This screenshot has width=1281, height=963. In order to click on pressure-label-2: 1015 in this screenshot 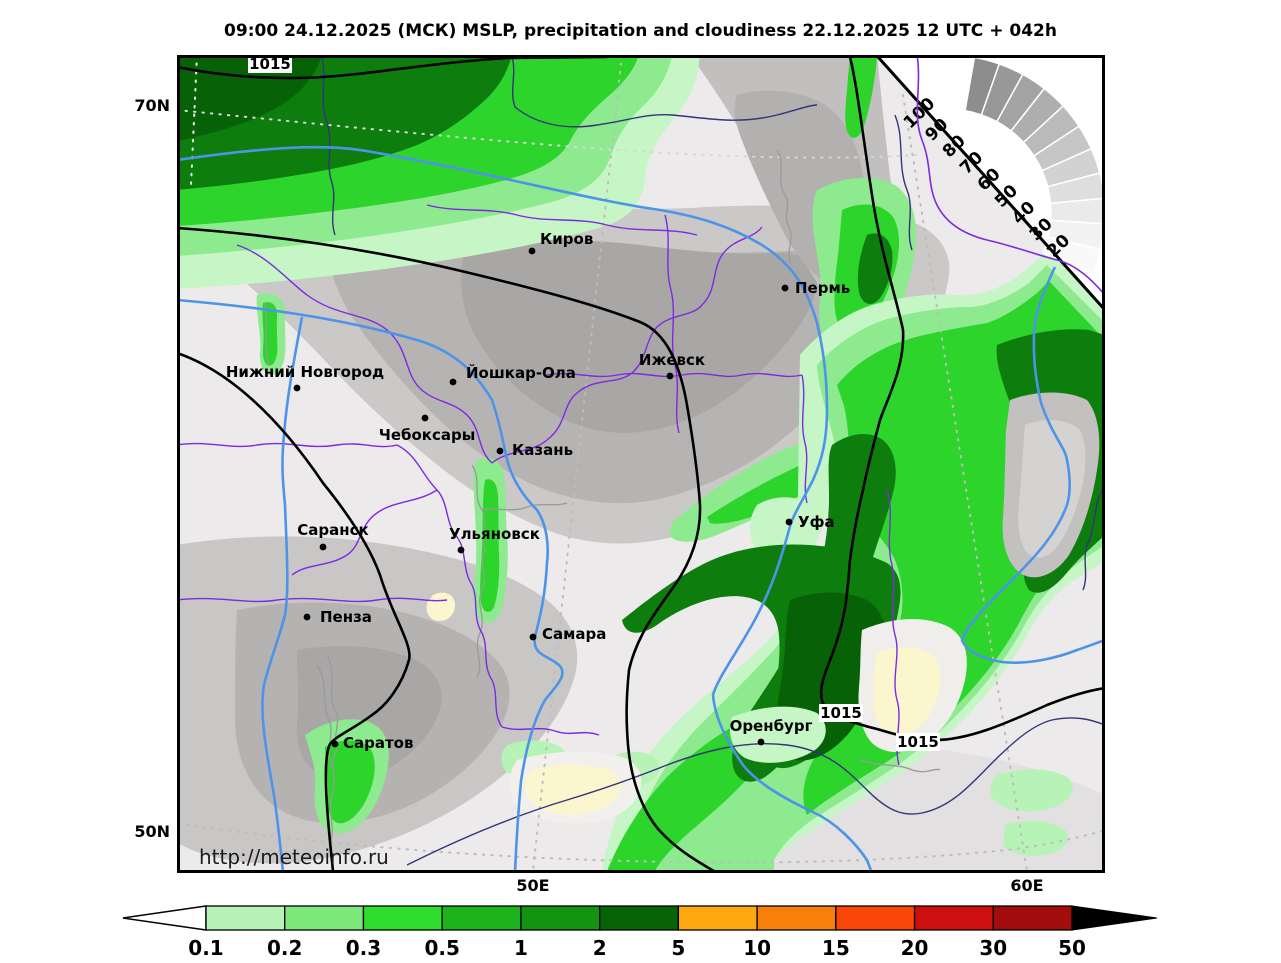, I will do `click(841, 713)`.